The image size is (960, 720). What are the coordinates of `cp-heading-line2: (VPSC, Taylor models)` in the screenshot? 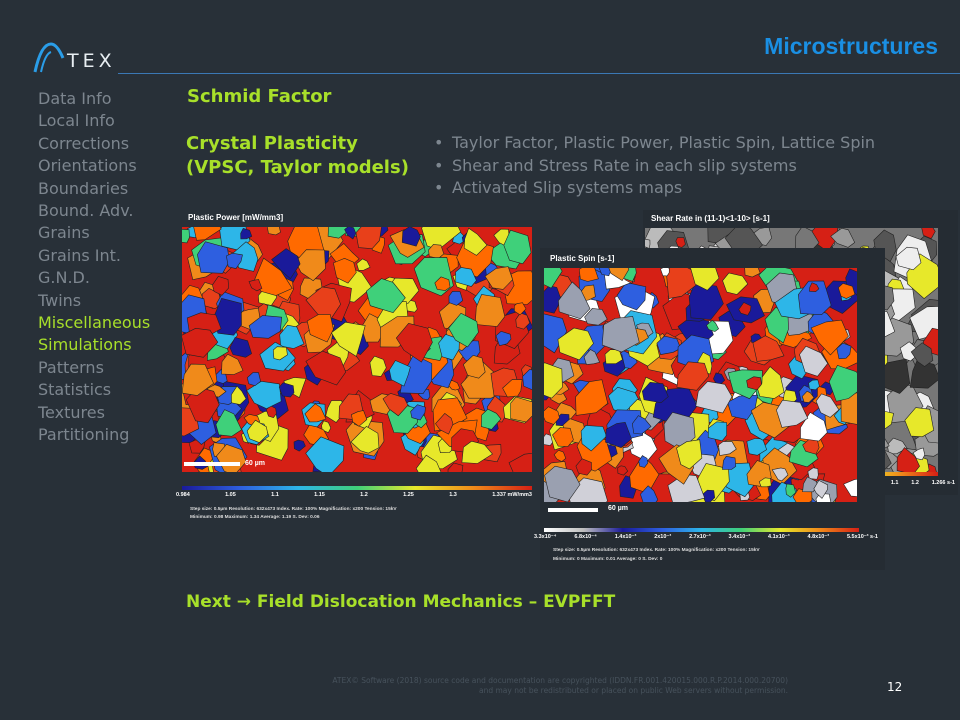 It's located at (297, 167).